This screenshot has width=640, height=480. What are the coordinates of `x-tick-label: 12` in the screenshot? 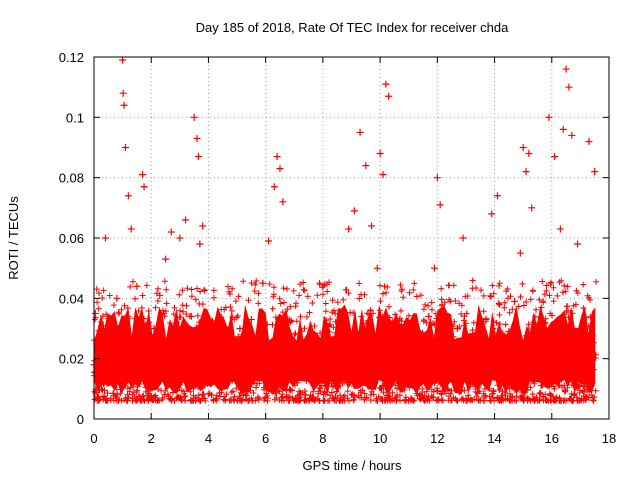 It's located at (437, 438).